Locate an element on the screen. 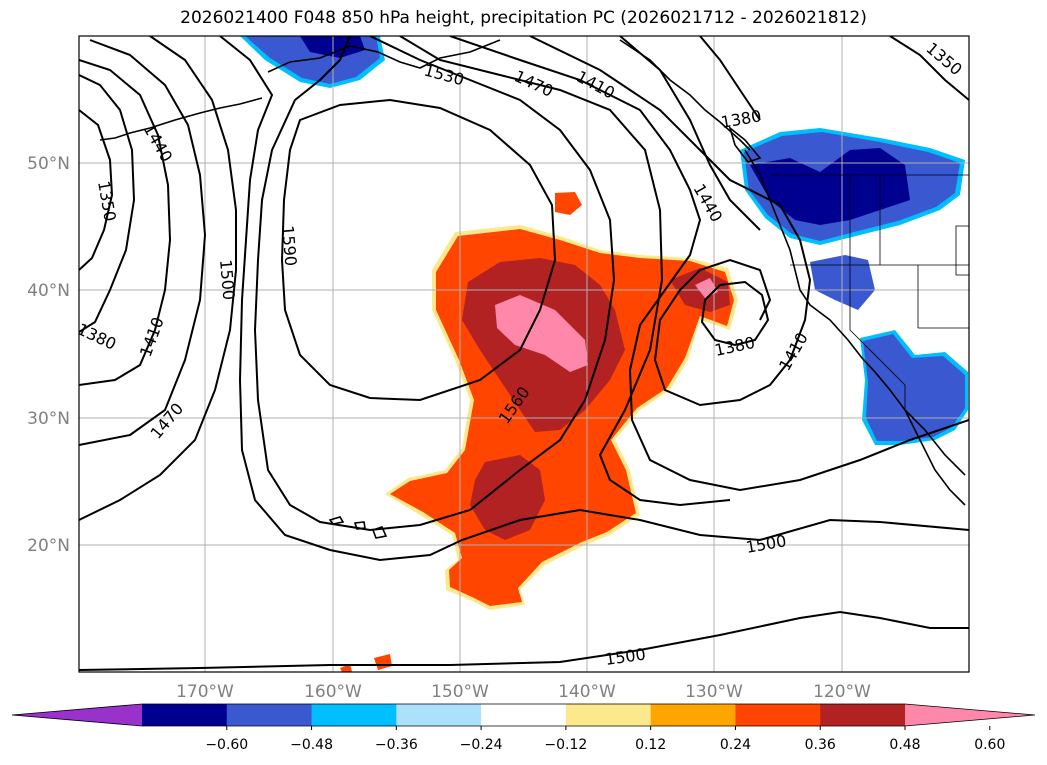 The width and height of the screenshot is (1047, 765). contour-1500-south is located at coordinates (524, 640).